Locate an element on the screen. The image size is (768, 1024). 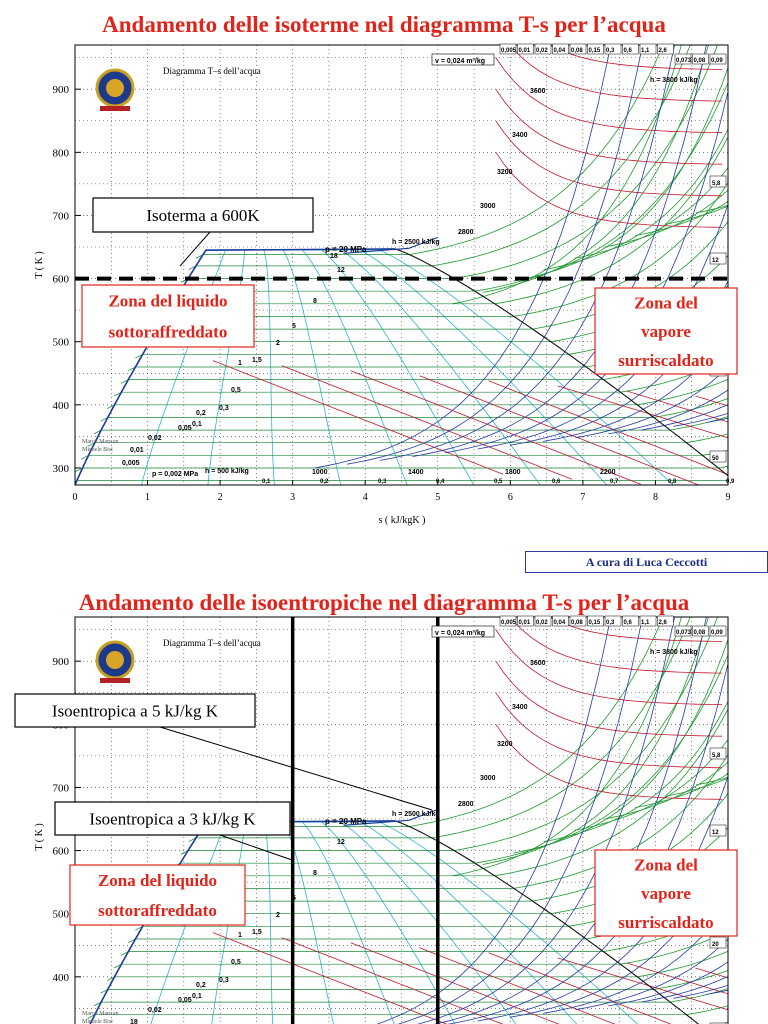
seal-ribbon-icon is located at coordinates (115, 108).